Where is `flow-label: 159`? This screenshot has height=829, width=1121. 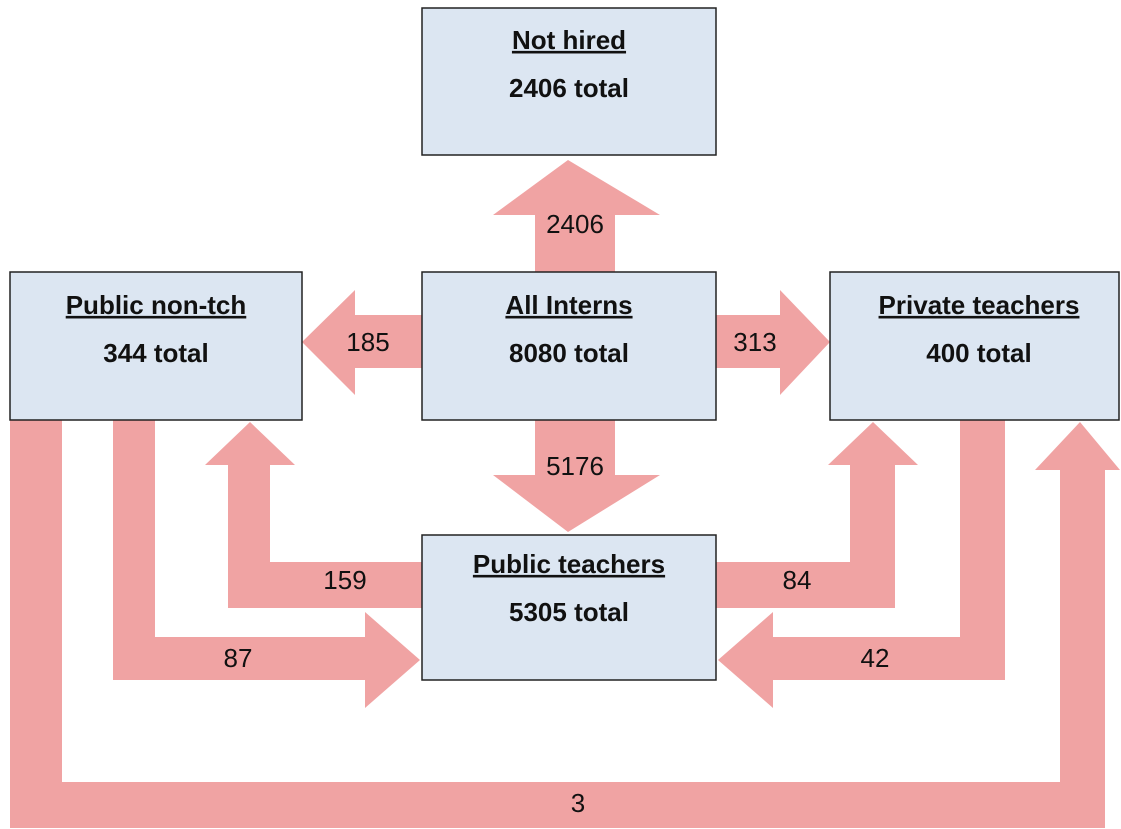
flow-label: 159 is located at coordinates (344, 580).